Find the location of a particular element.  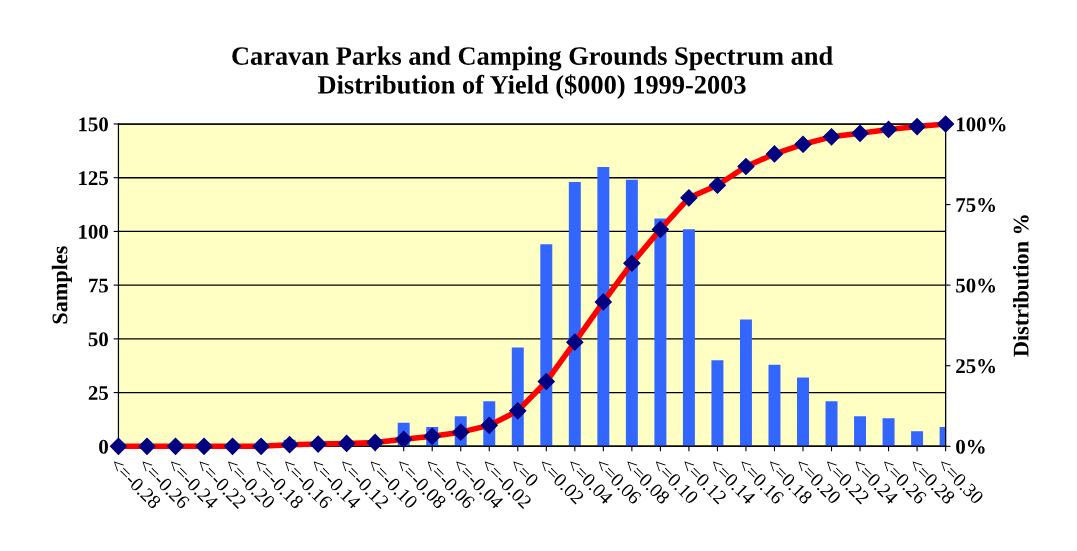

y-tick-label: 100 is located at coordinates (93, 231).